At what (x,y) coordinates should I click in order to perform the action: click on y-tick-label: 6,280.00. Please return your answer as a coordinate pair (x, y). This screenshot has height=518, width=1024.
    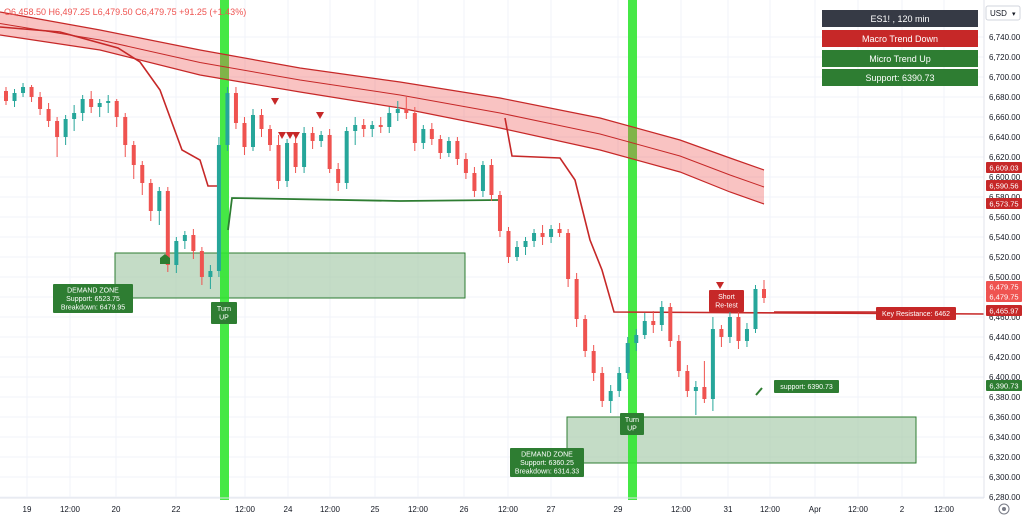
    Looking at the image, I should click on (1005, 497).